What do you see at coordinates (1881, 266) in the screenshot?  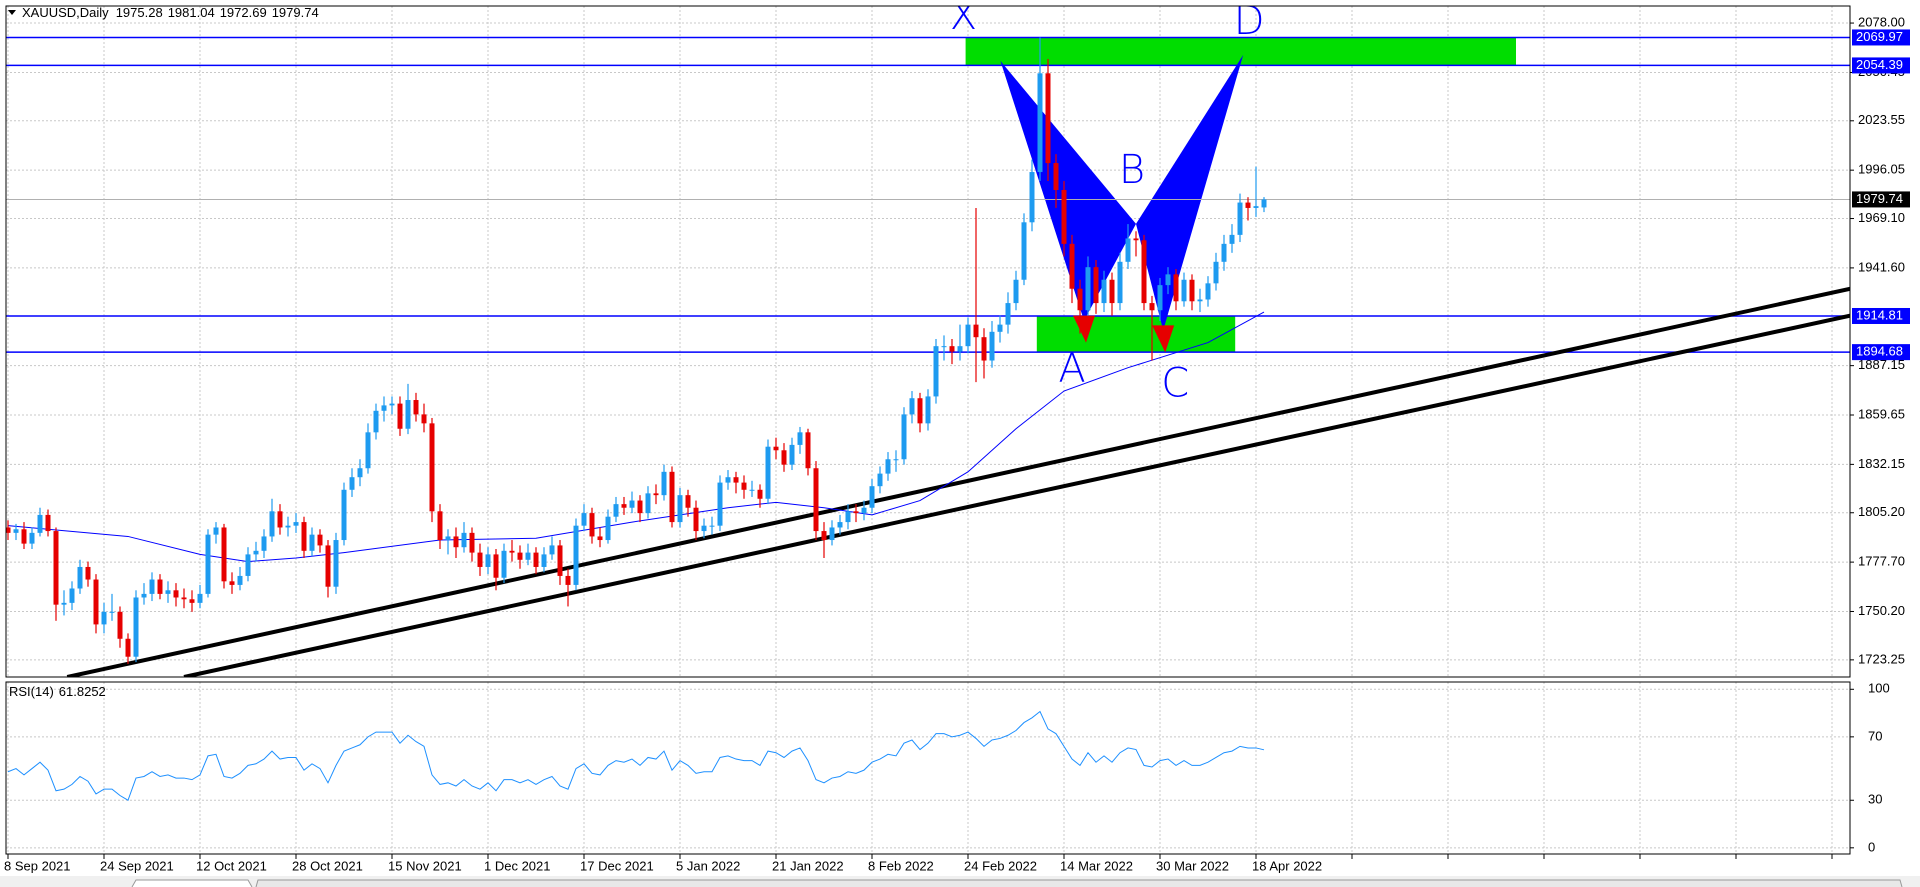 I see `y-tick-label: 1941.60` at bounding box center [1881, 266].